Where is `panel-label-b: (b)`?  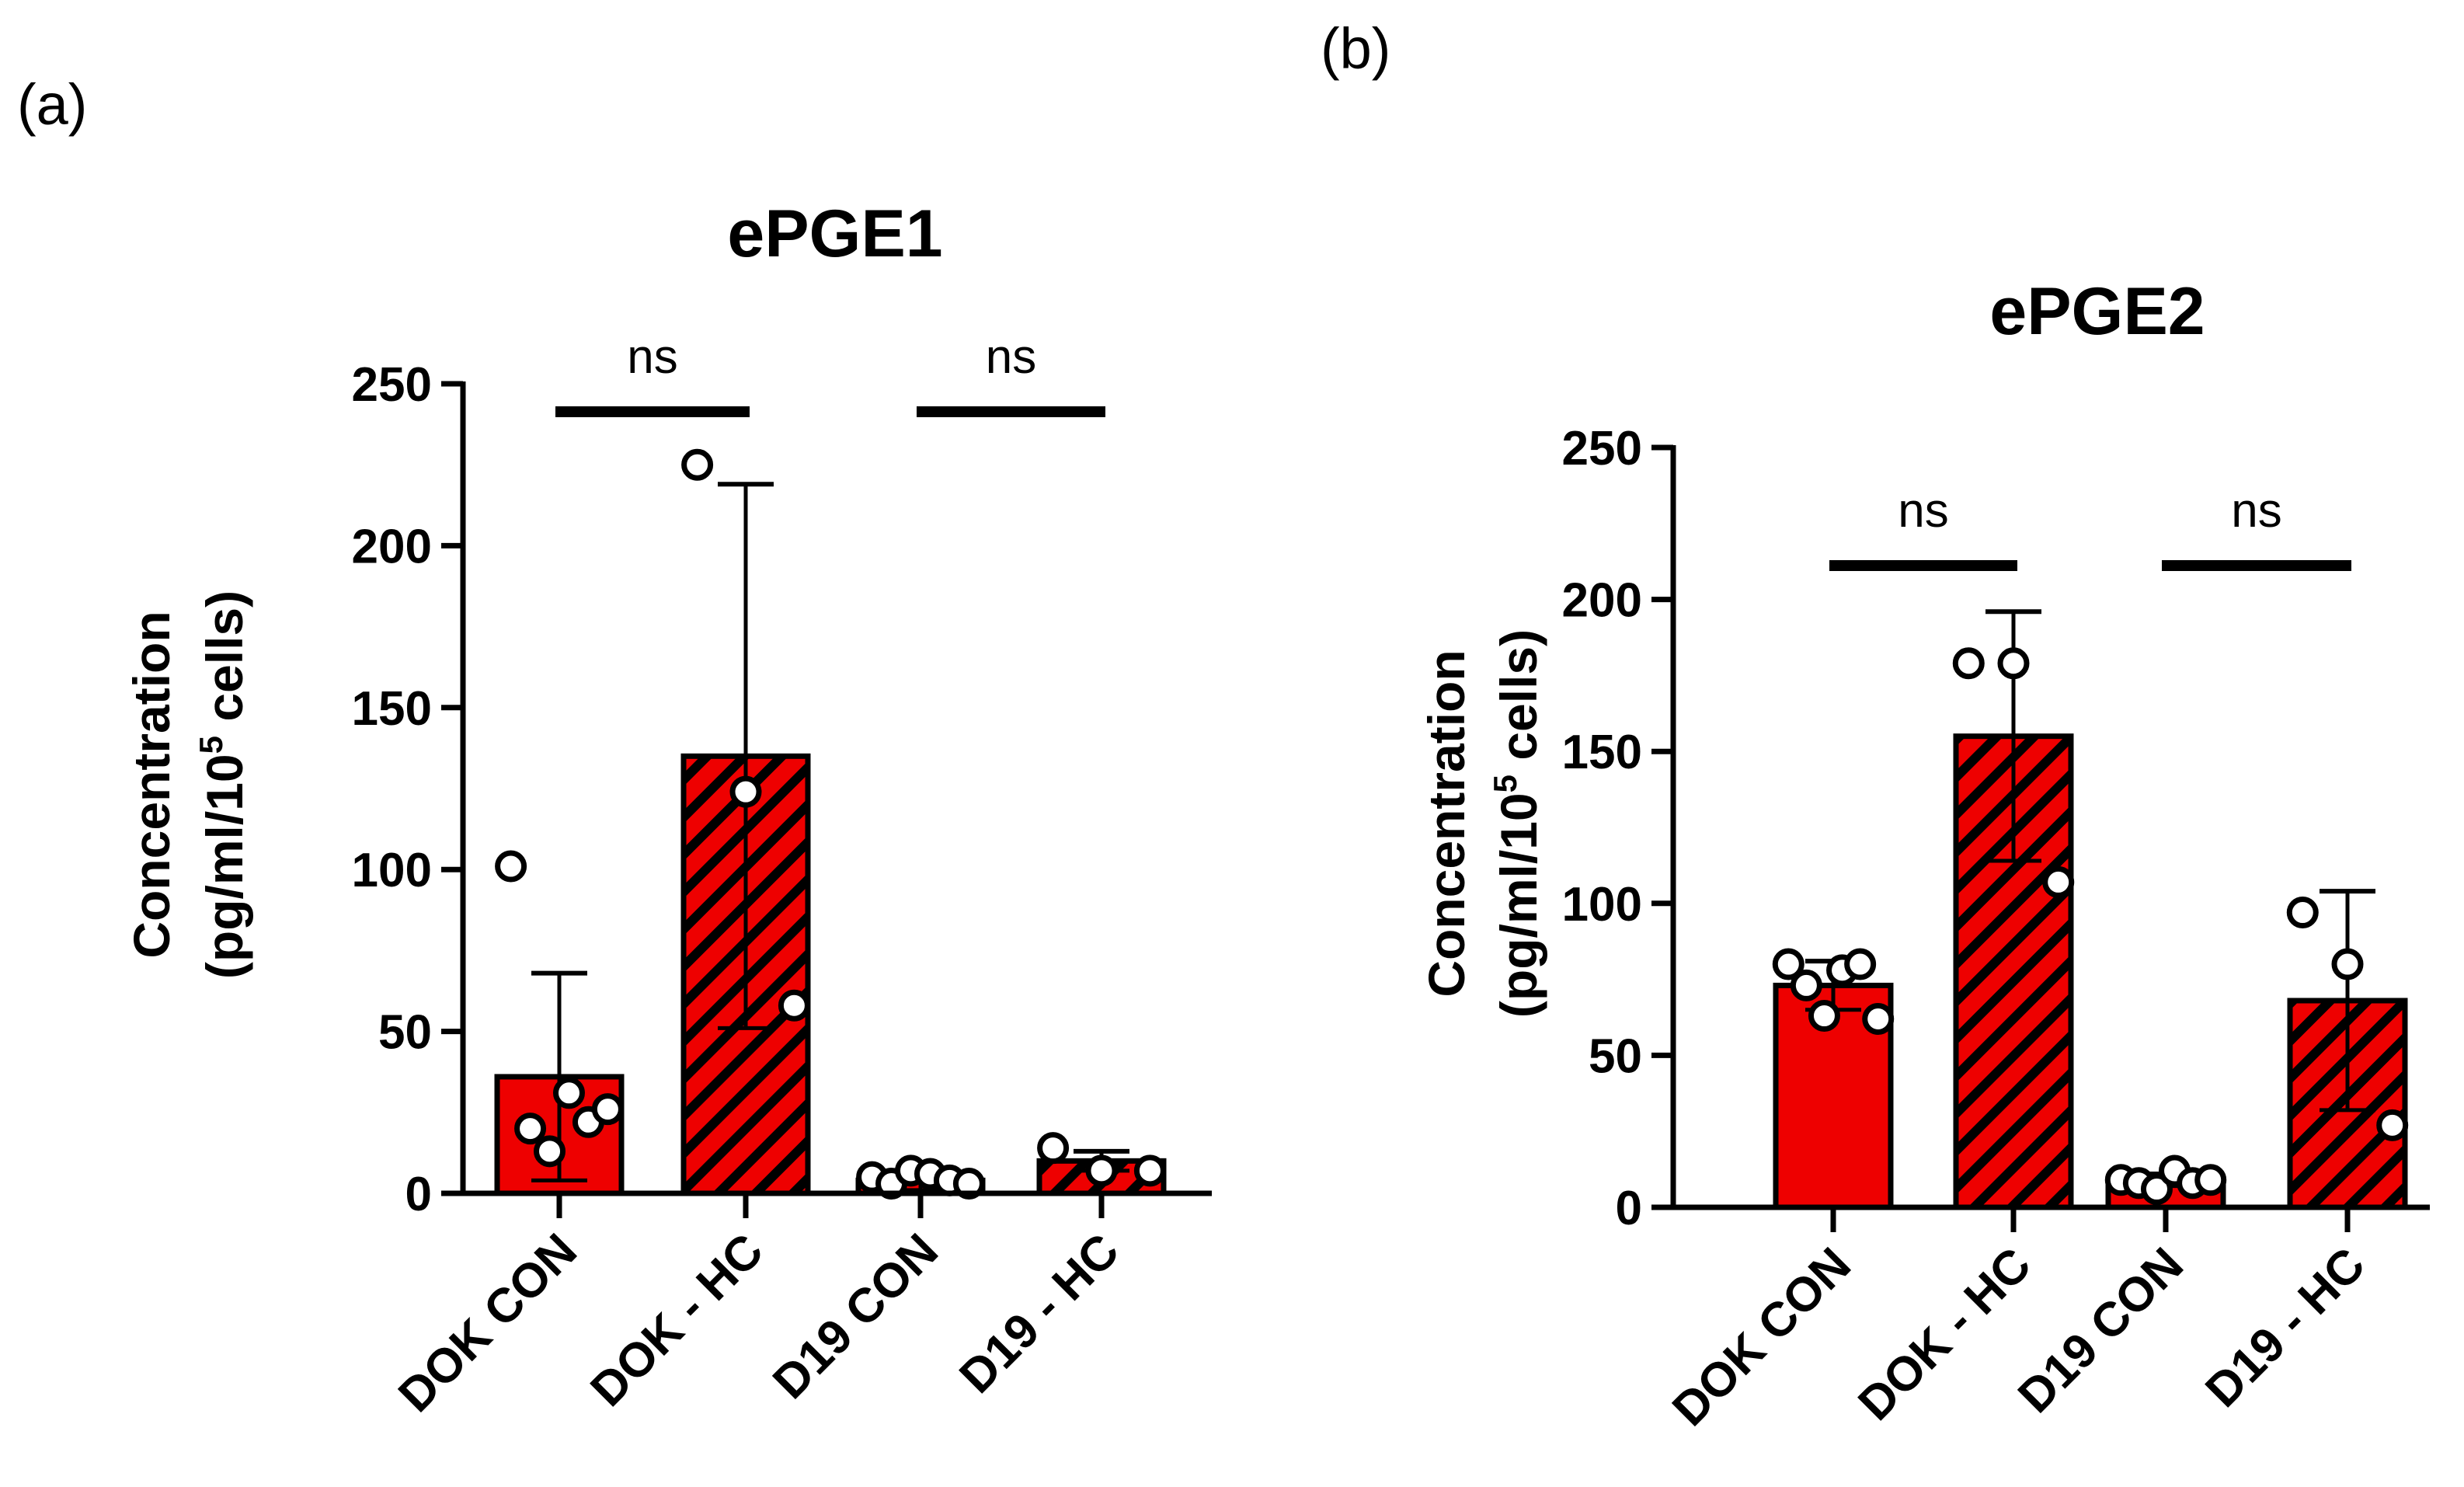 panel-label-b: (b) is located at coordinates (1356, 48).